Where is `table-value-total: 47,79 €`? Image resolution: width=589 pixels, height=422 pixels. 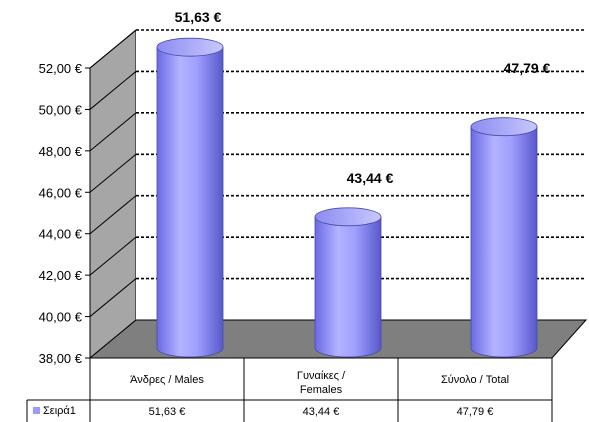
table-value-total: 47,79 € is located at coordinates (475, 412).